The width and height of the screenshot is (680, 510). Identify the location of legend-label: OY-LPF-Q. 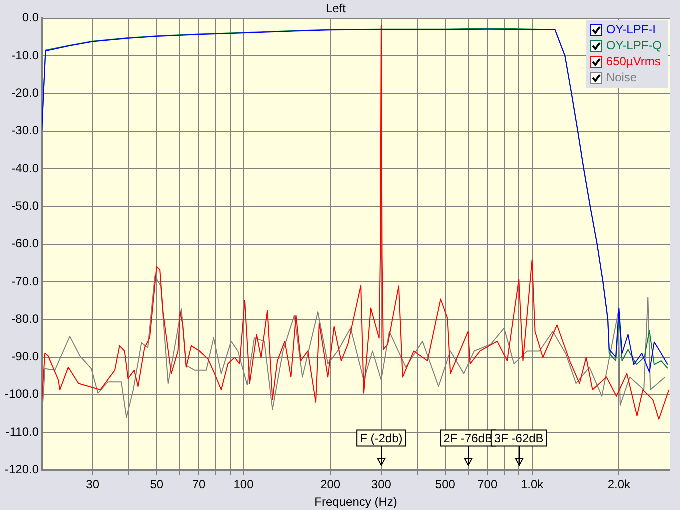
(634, 45).